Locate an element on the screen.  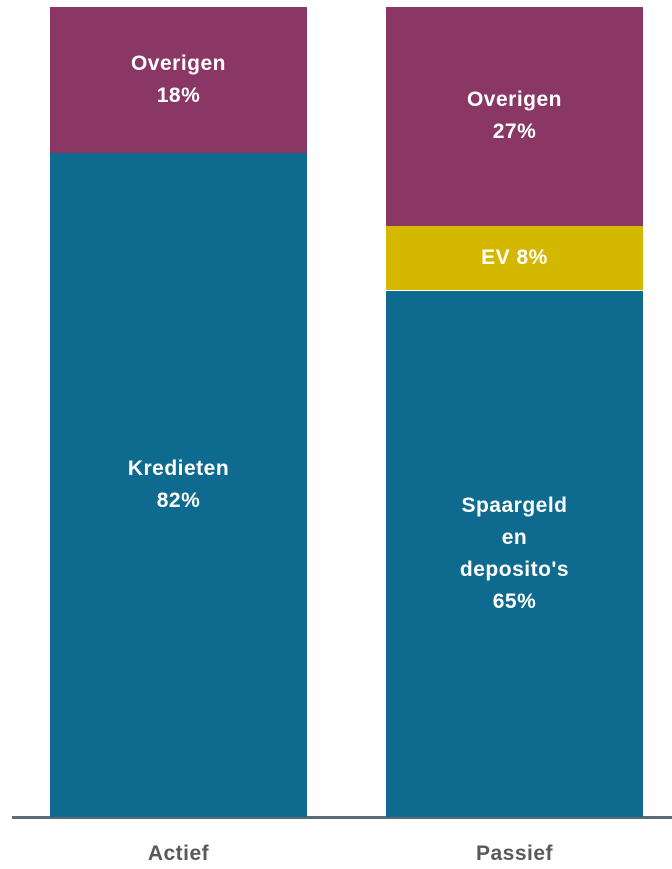
bar-segment: Overigen 27% is located at coordinates (514, 116).